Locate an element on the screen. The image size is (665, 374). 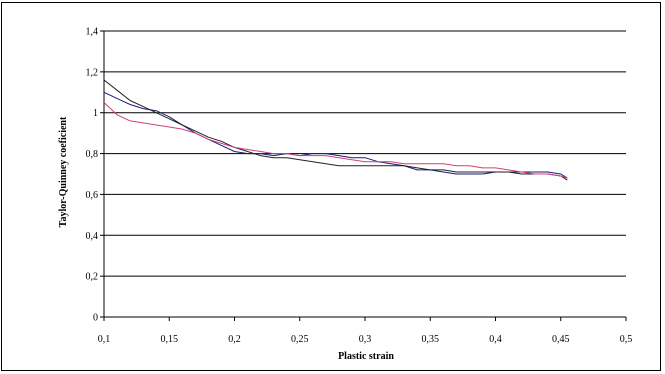
x-tick-label: 0,1 is located at coordinates (104, 339).